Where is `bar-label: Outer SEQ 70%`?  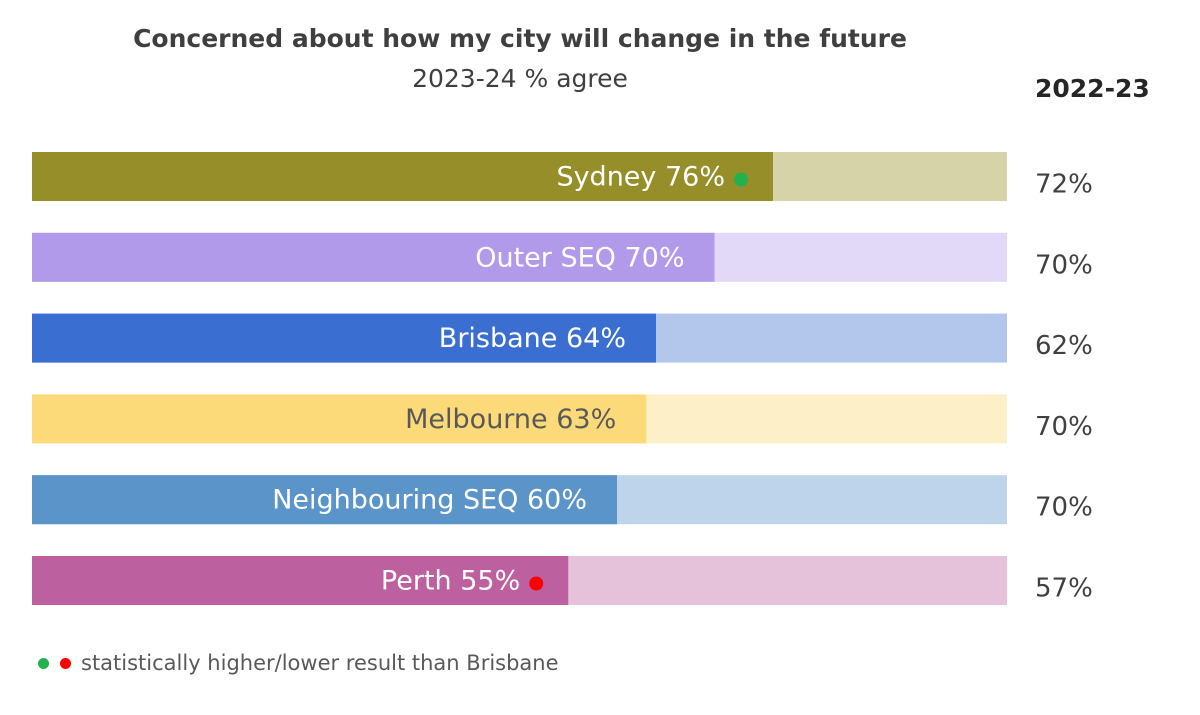 bar-label: Outer SEQ 70% is located at coordinates (579, 257).